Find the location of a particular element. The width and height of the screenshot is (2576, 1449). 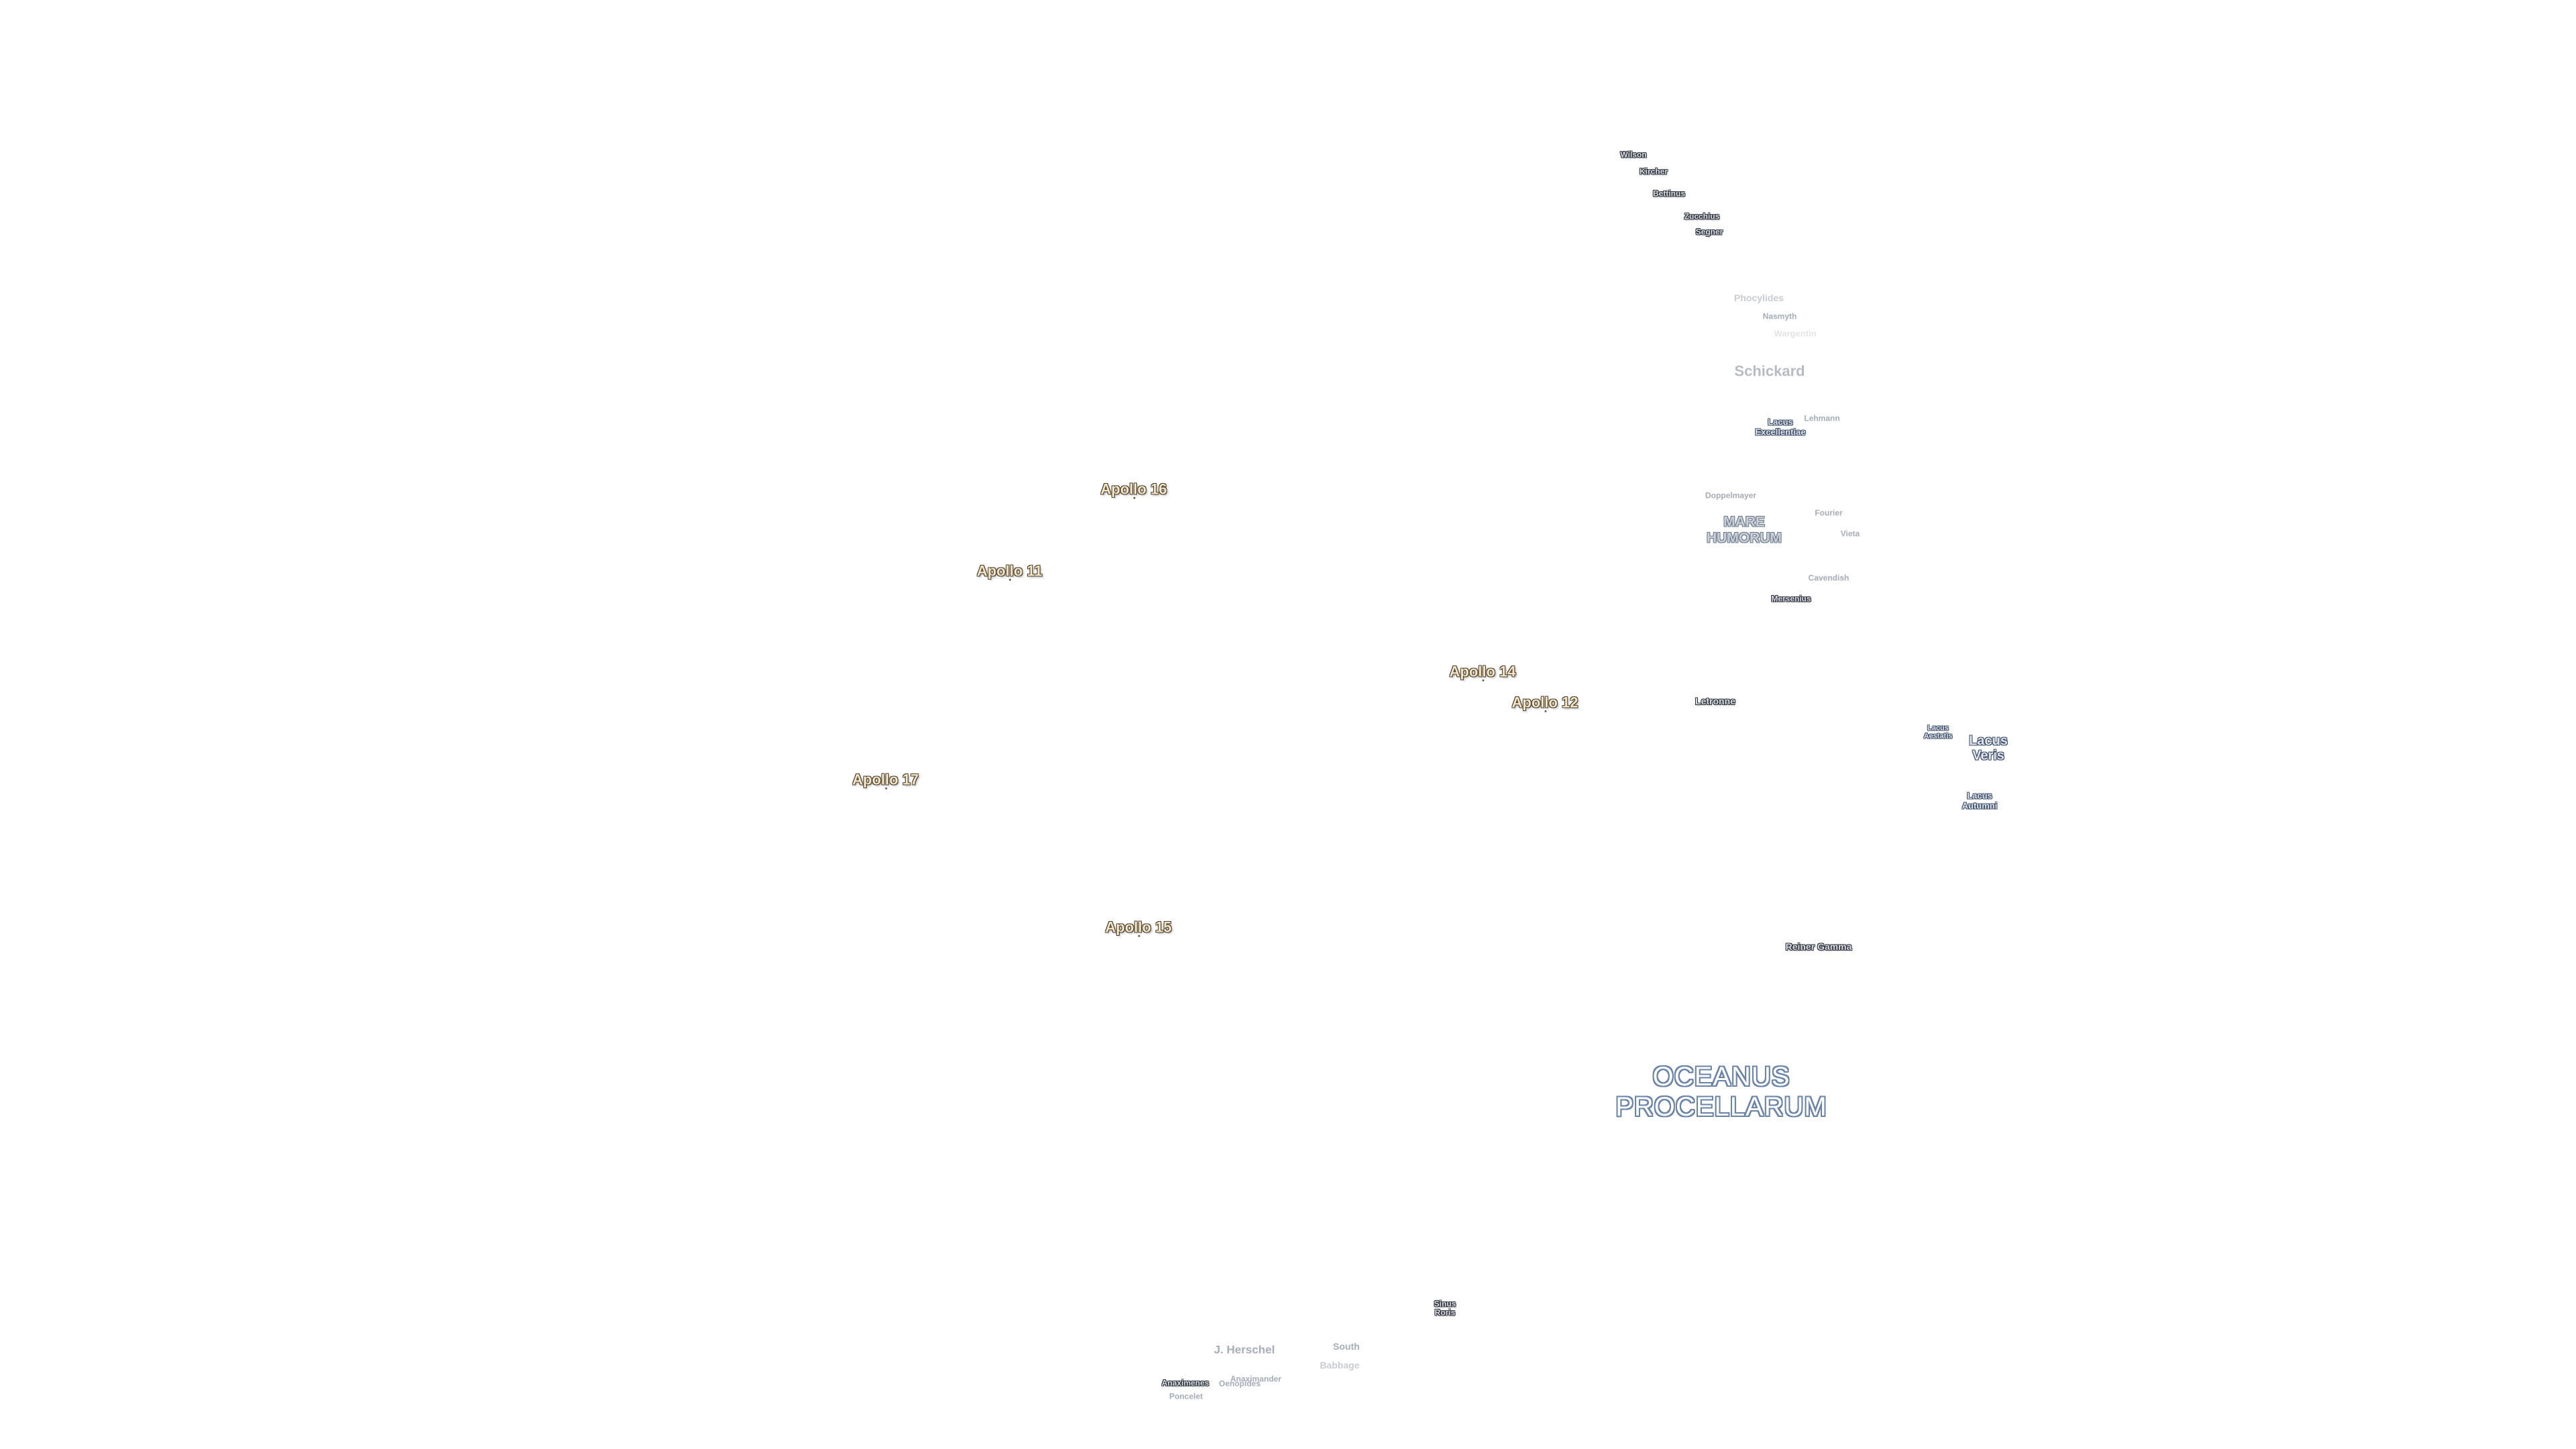

crater-vieta-text: Vieta is located at coordinates (1850, 534).